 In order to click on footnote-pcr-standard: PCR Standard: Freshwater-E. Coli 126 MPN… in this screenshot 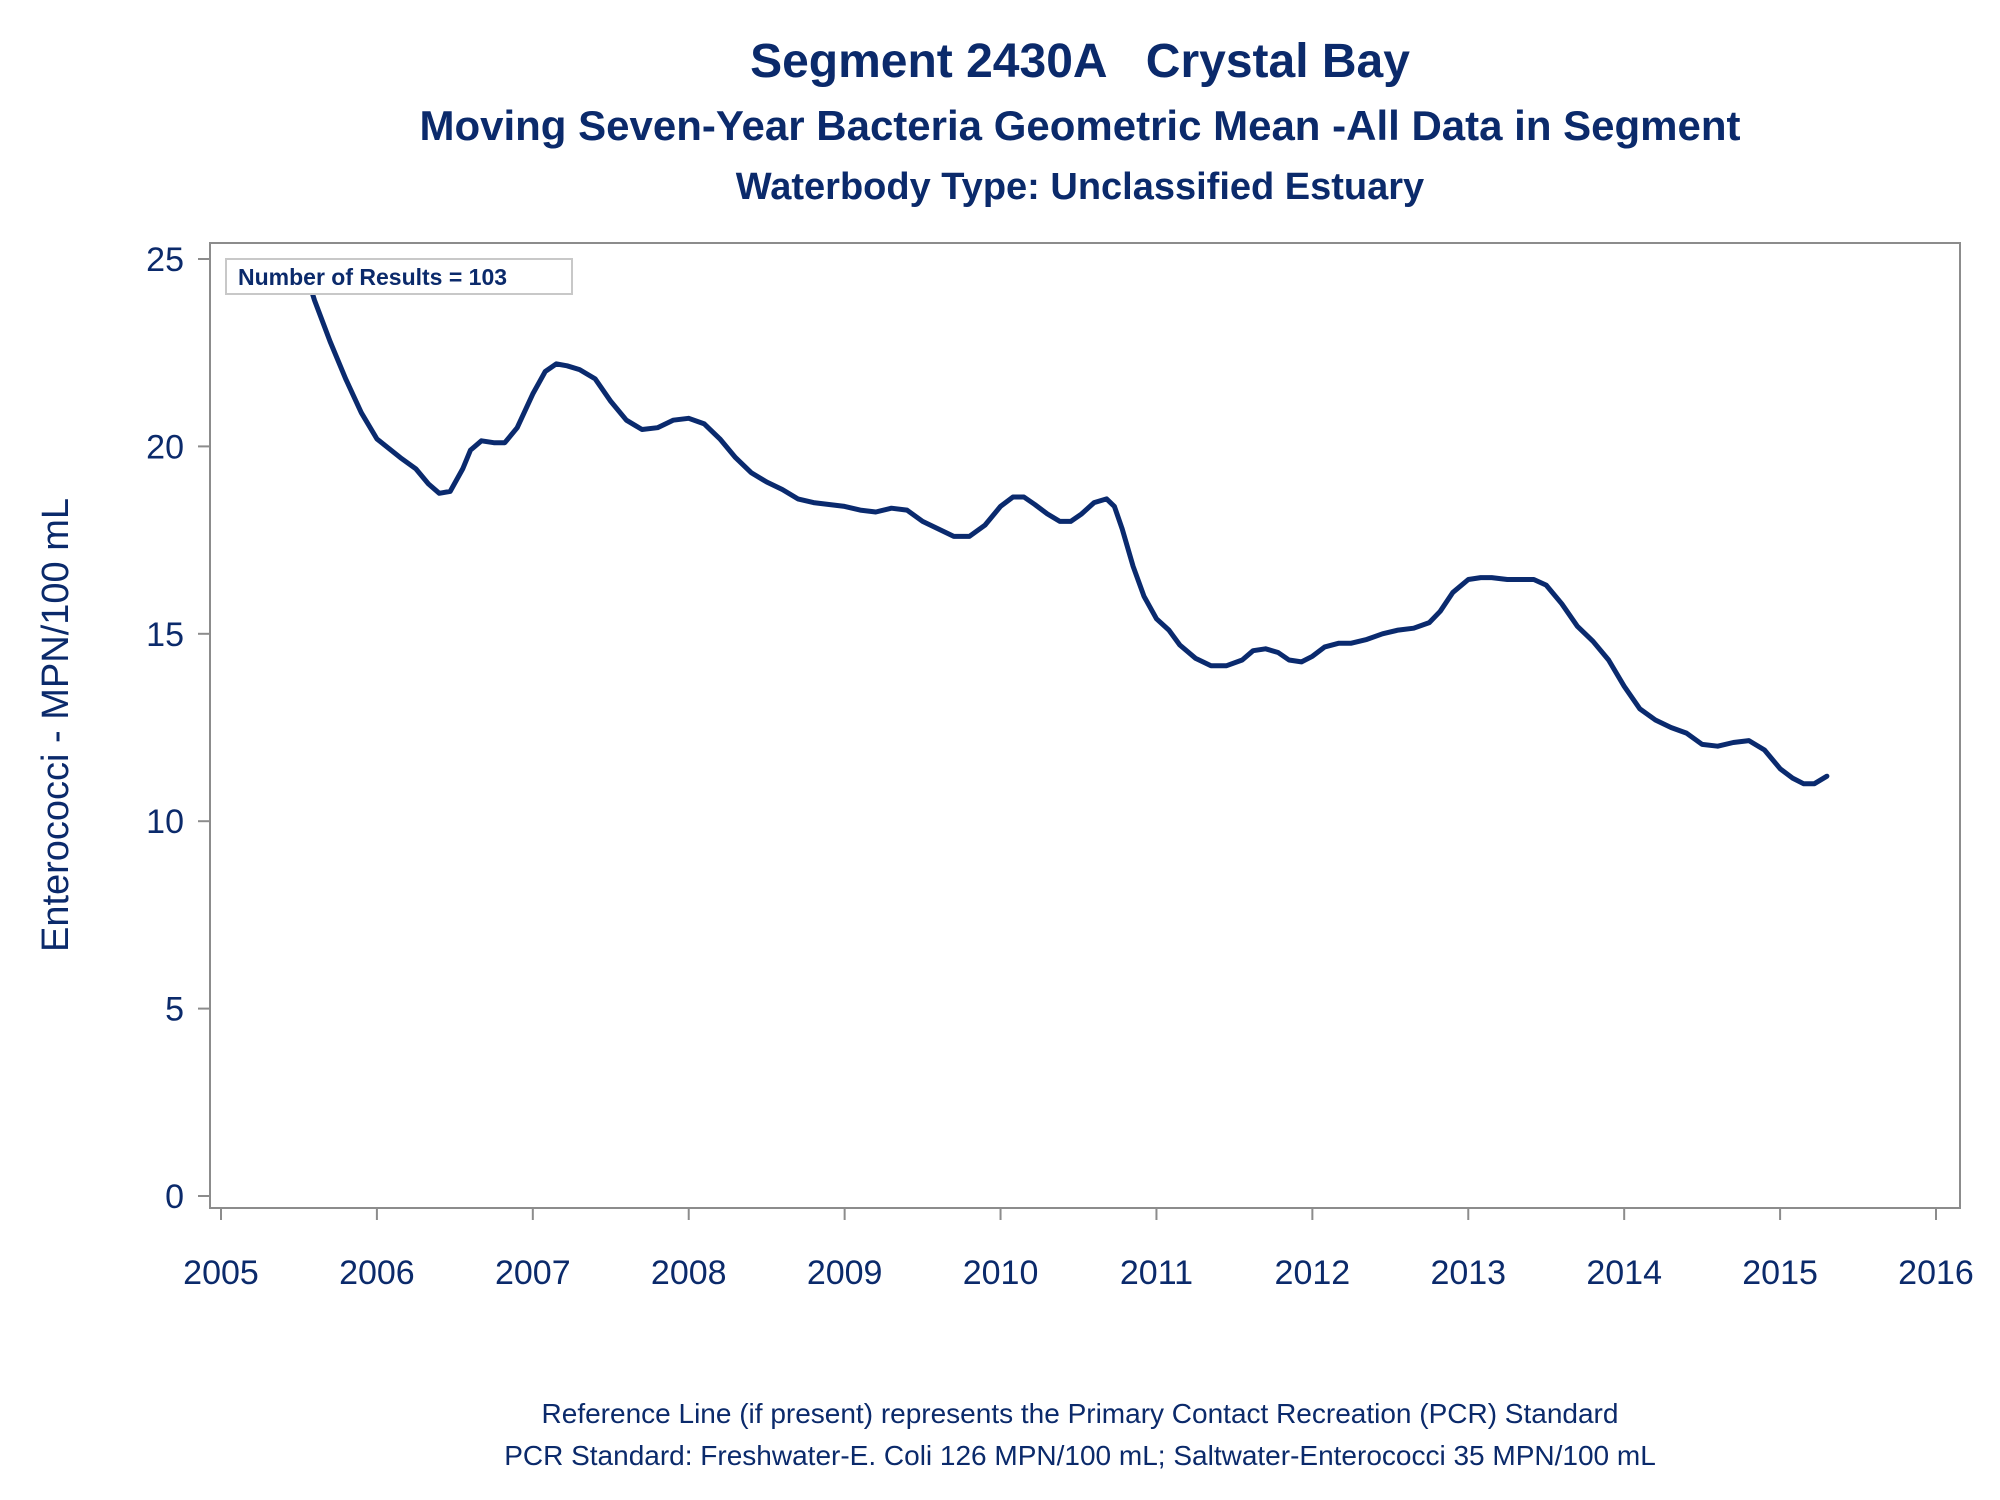, I will do `click(1080, 1455)`.